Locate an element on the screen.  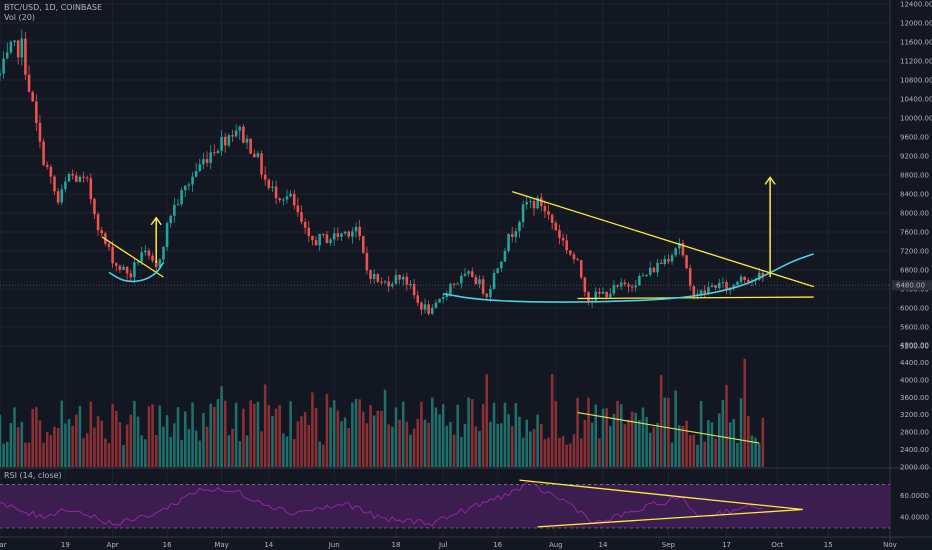
support-curve is located at coordinates (628, 278).